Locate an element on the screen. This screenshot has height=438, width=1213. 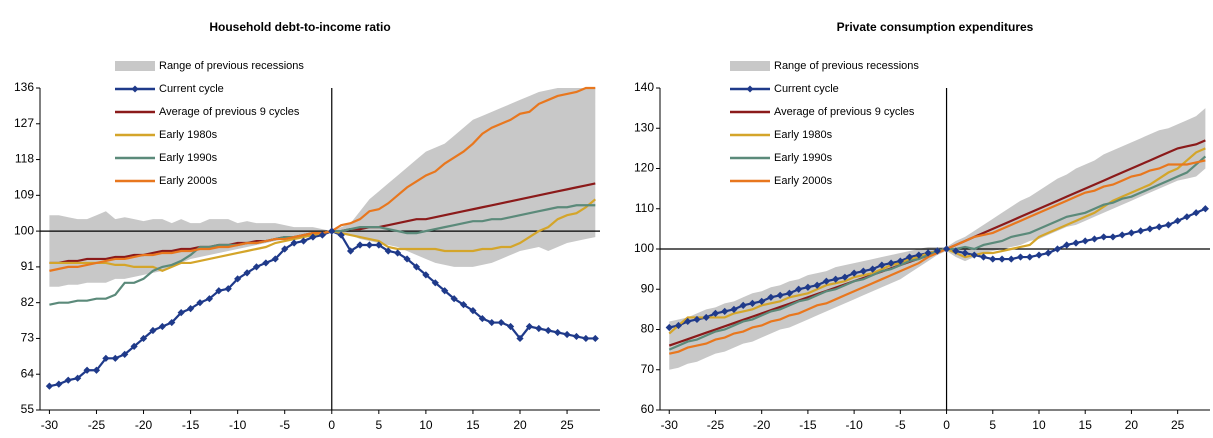
legend-label: Average of previous 9 cycles is located at coordinates (844, 112).